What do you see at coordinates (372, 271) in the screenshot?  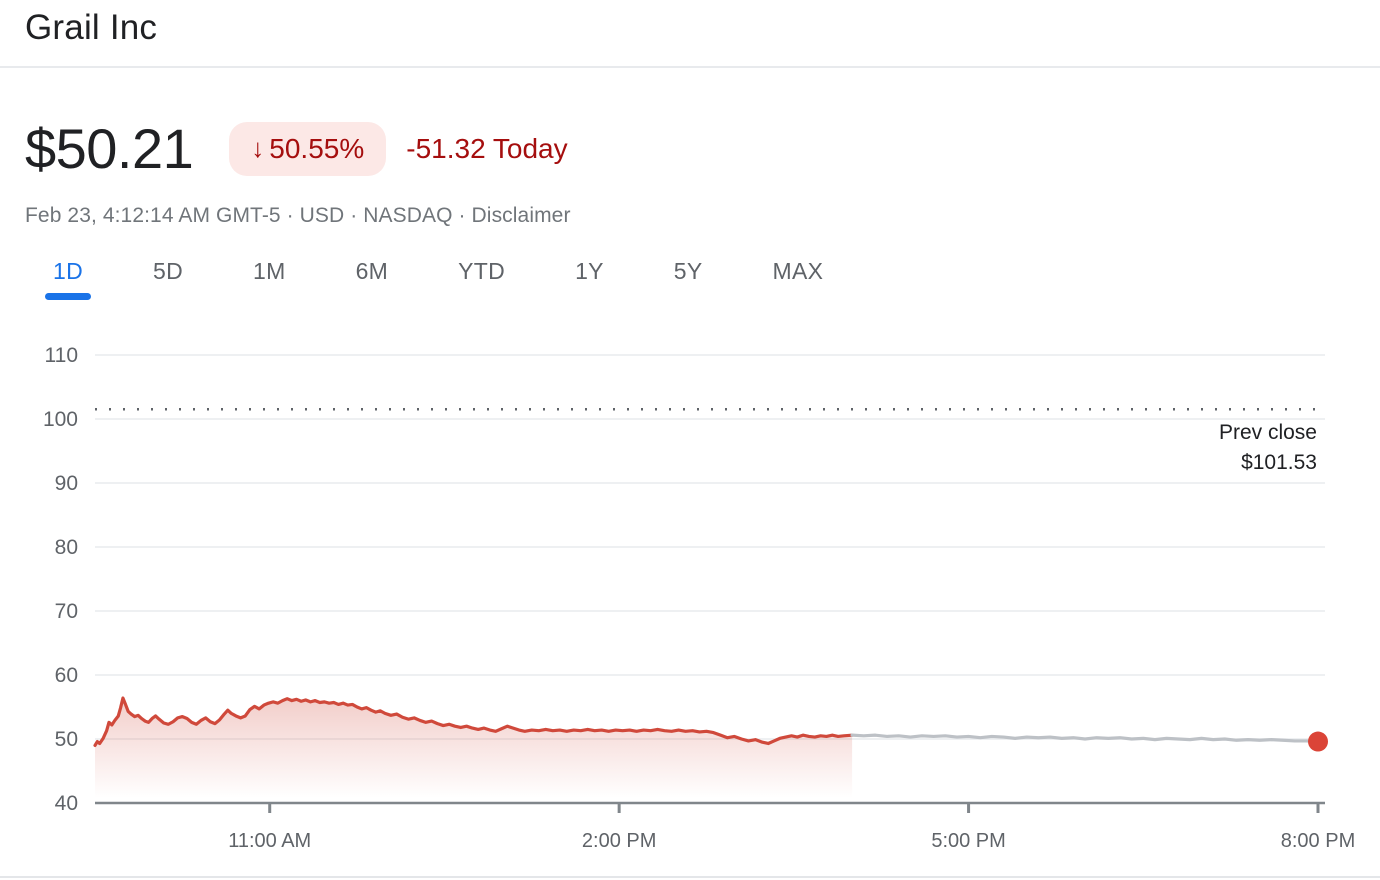 I see `tab-6m: 6M` at bounding box center [372, 271].